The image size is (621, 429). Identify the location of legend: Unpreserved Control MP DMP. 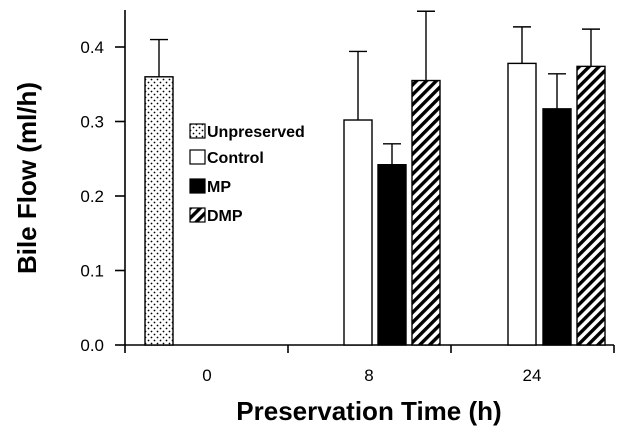
(247, 174).